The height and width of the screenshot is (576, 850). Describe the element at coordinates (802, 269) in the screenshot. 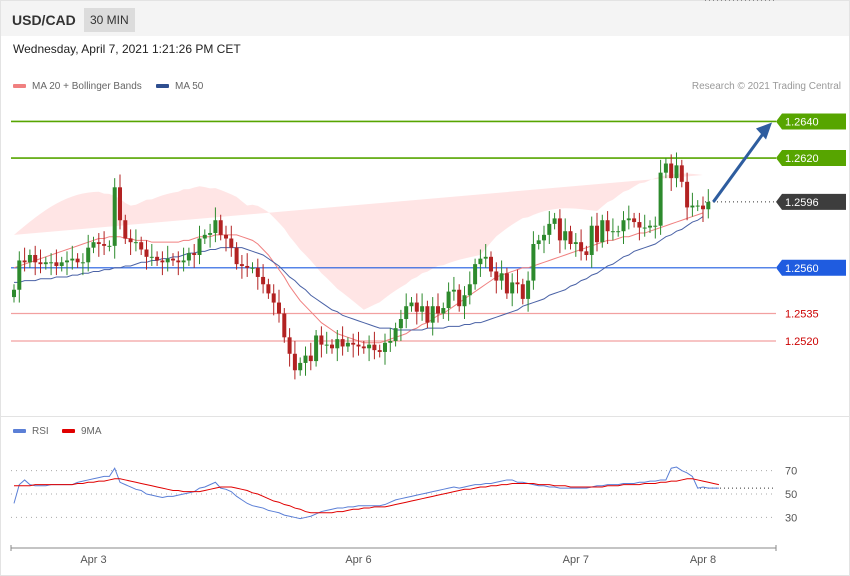

I see `level-label-1.2560: 1.2560` at that location.